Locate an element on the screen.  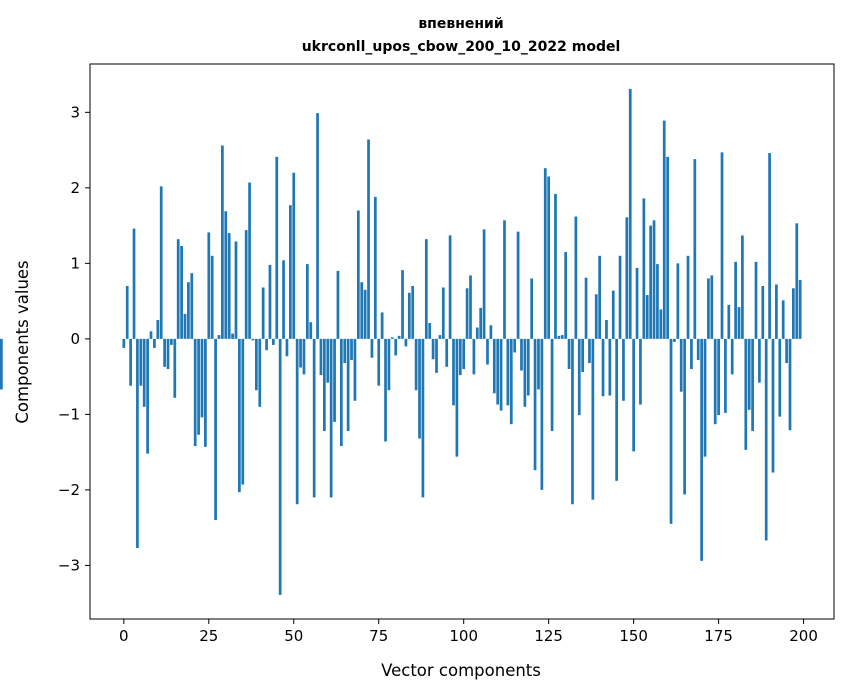
x-tick-label: 125 is located at coordinates (548, 636).